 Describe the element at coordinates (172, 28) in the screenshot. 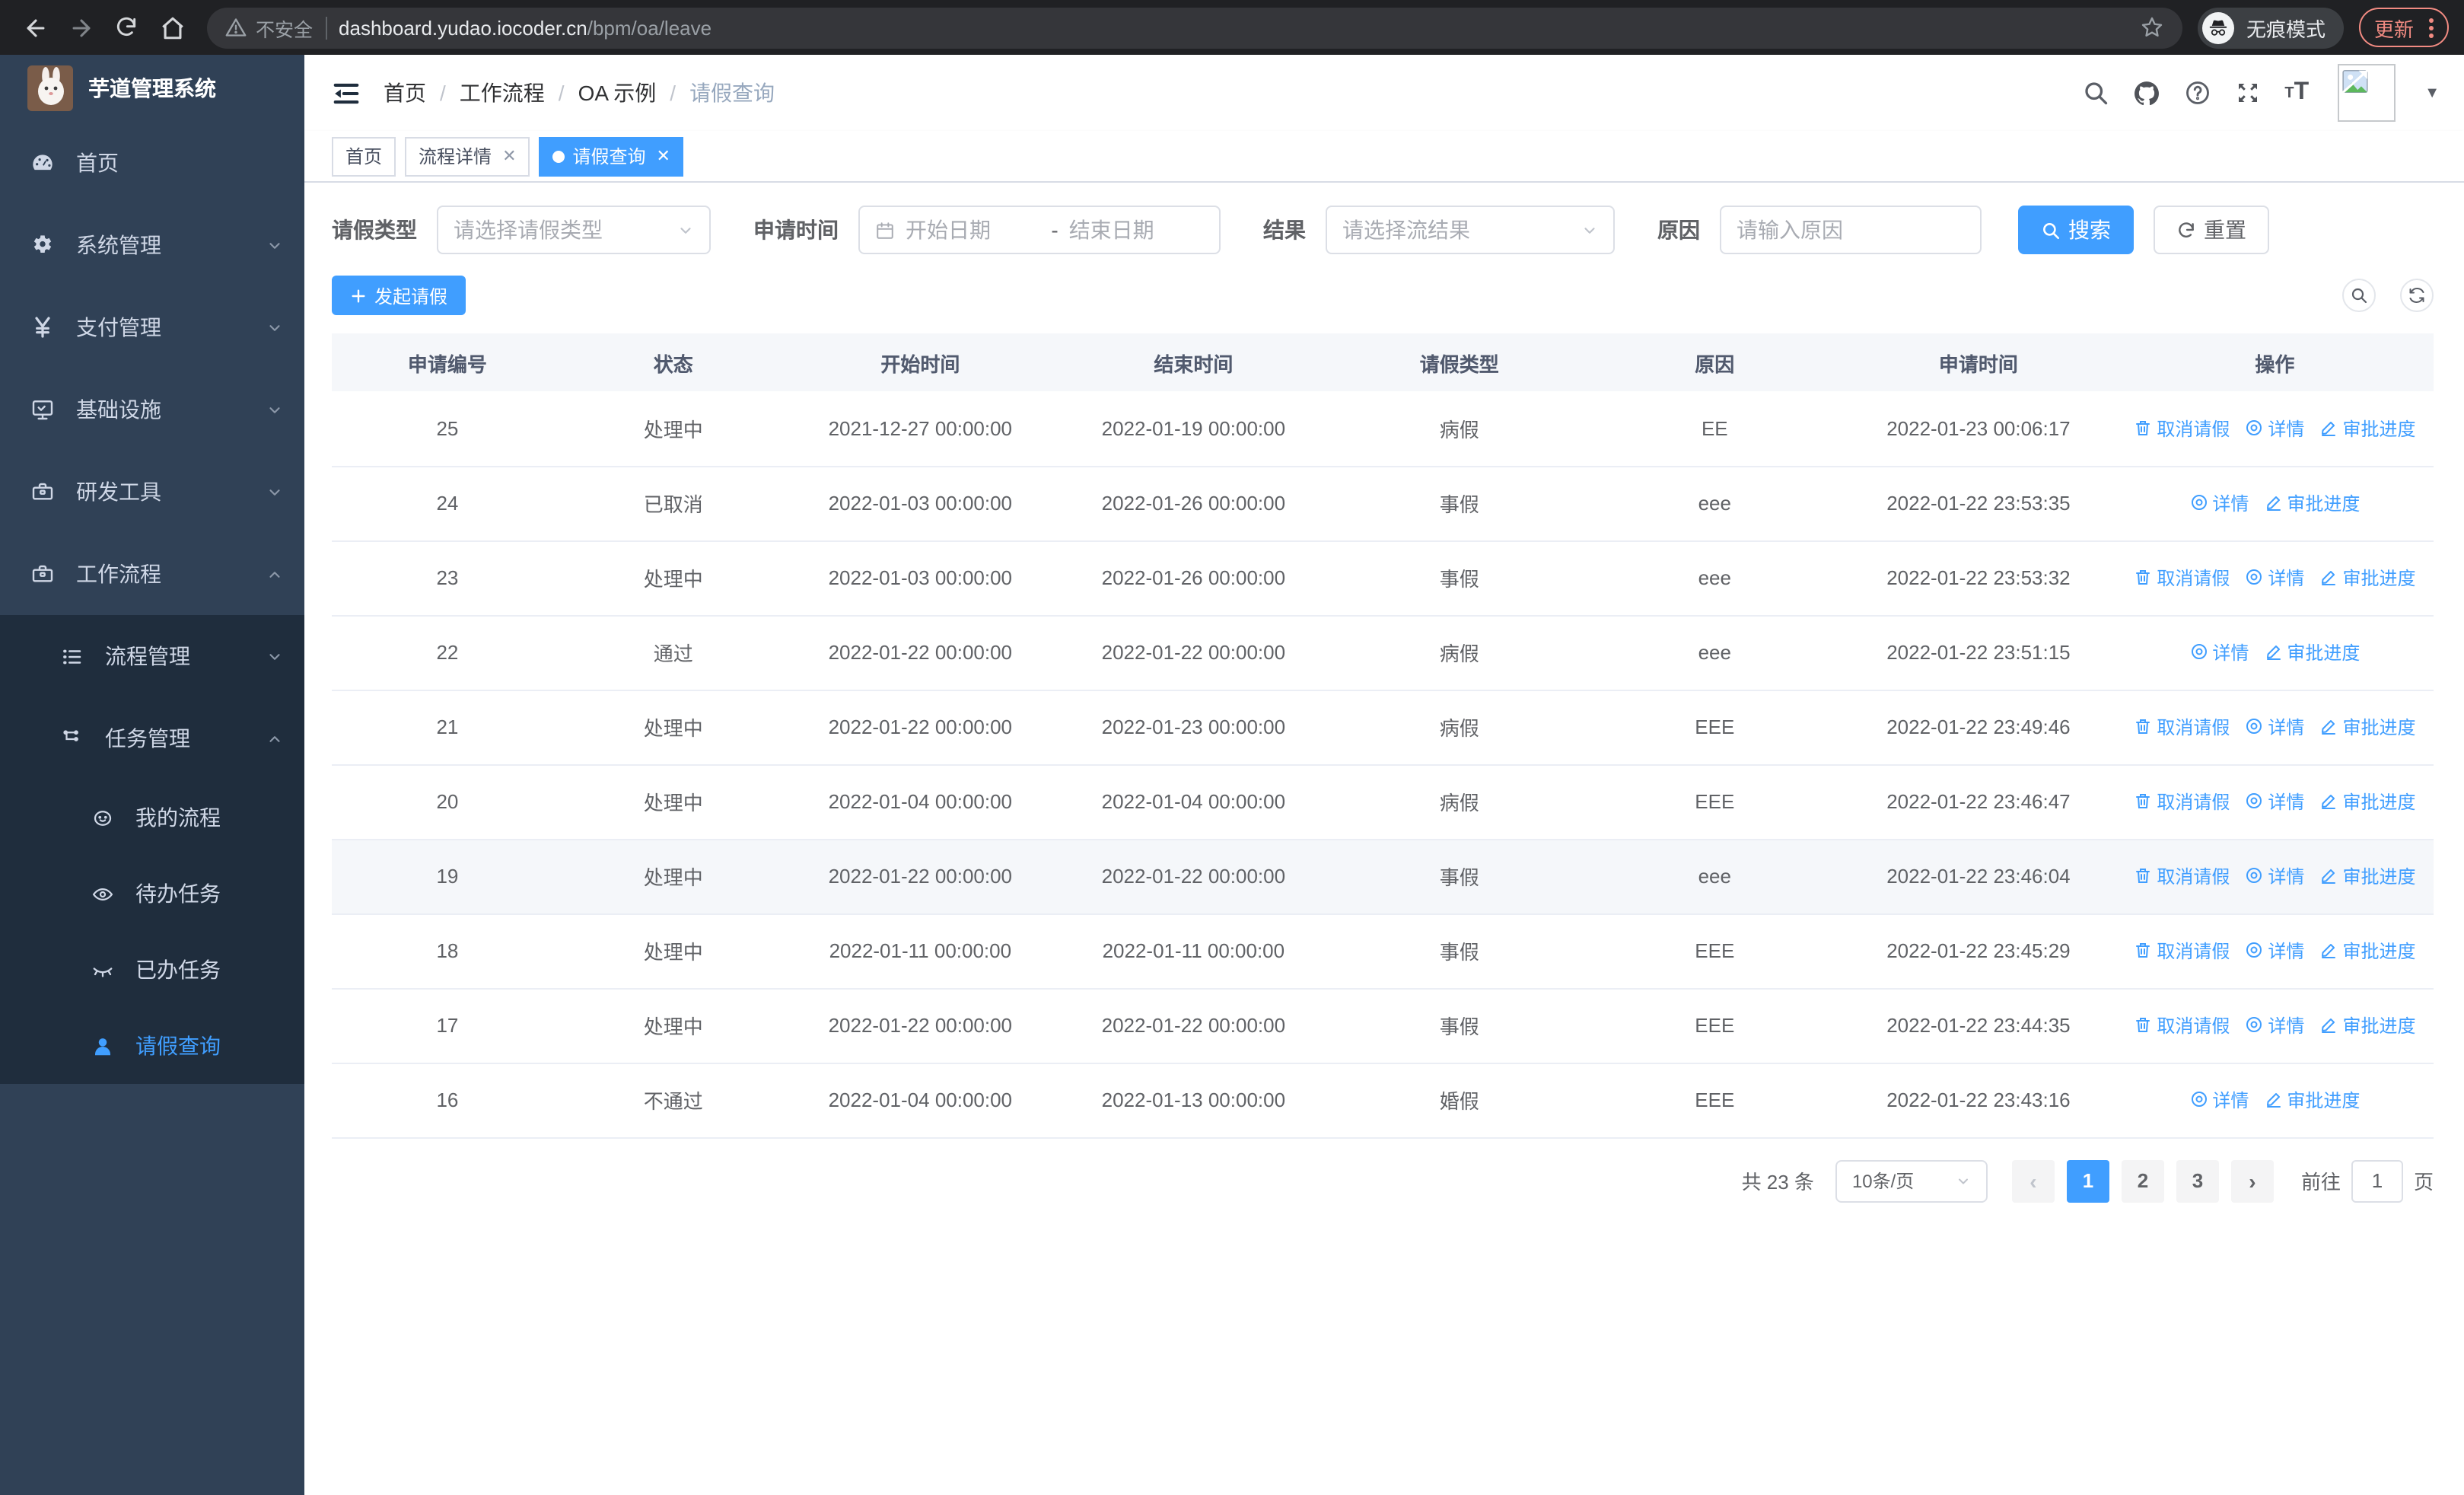

I see `home-icon` at that location.